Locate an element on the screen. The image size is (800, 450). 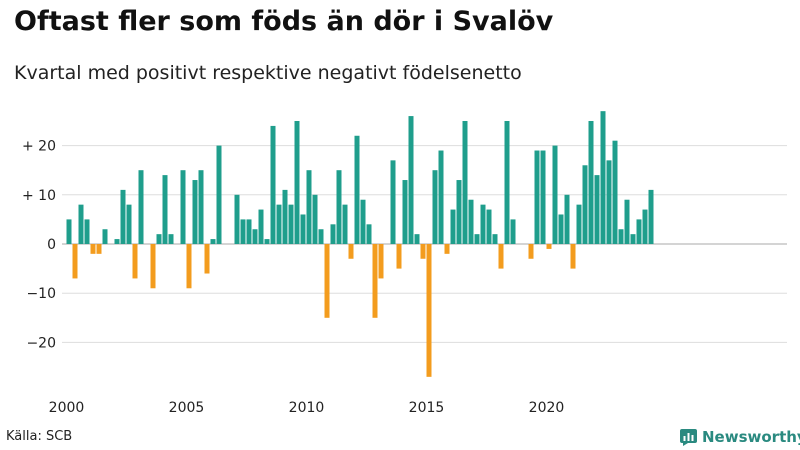
y-tick-label: −20 is located at coordinates (41, 343).